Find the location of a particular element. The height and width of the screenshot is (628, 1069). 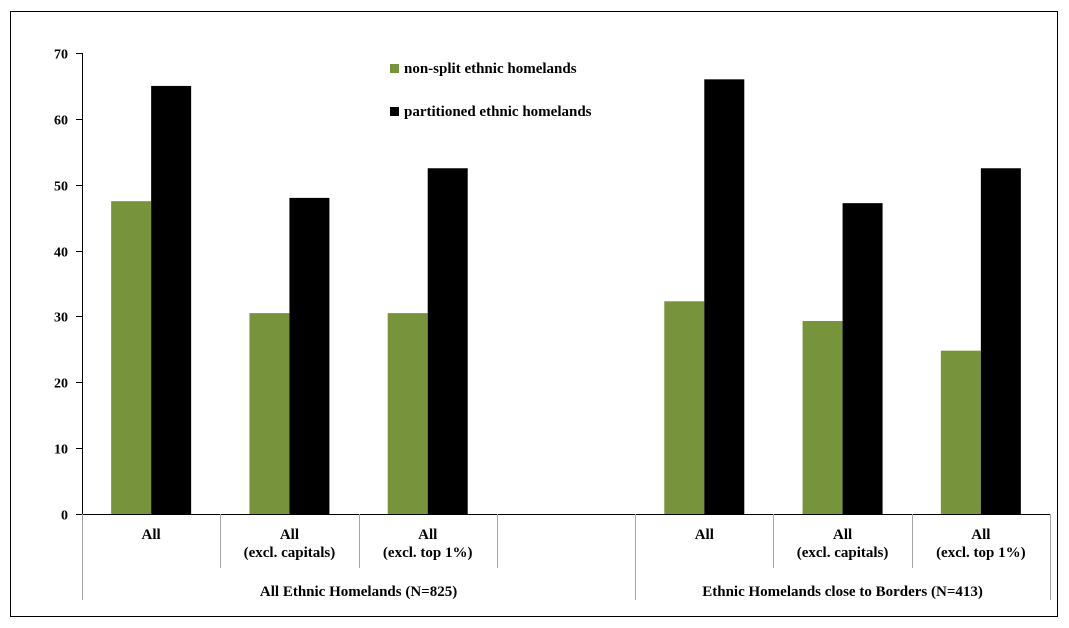

y-tick-label: 40 is located at coordinates (61, 253).